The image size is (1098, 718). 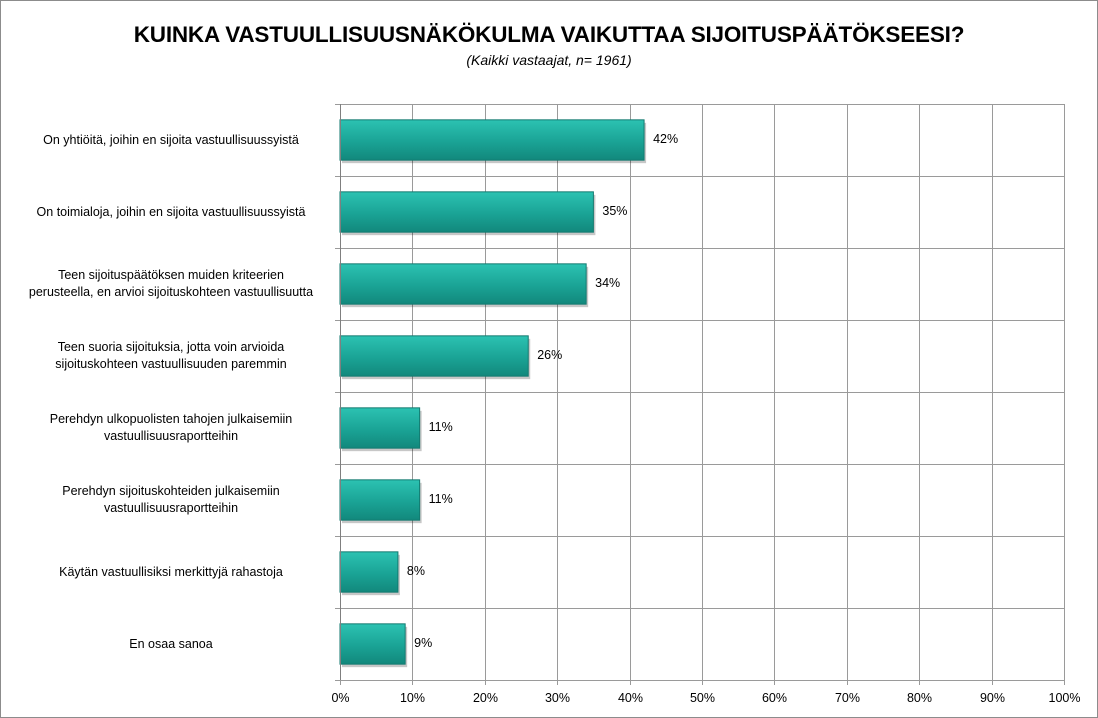 I want to click on x-tick-label: 30%, so click(x=557, y=698).